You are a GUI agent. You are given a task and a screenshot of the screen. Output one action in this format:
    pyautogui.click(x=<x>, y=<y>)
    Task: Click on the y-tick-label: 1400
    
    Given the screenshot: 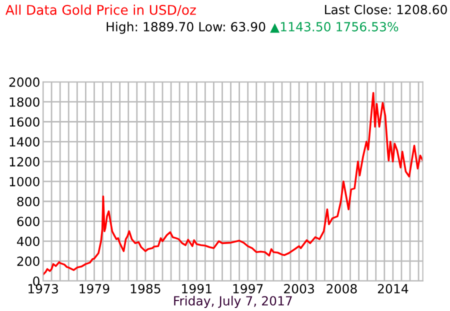 What is the action you would take?
    pyautogui.click(x=25, y=142)
    